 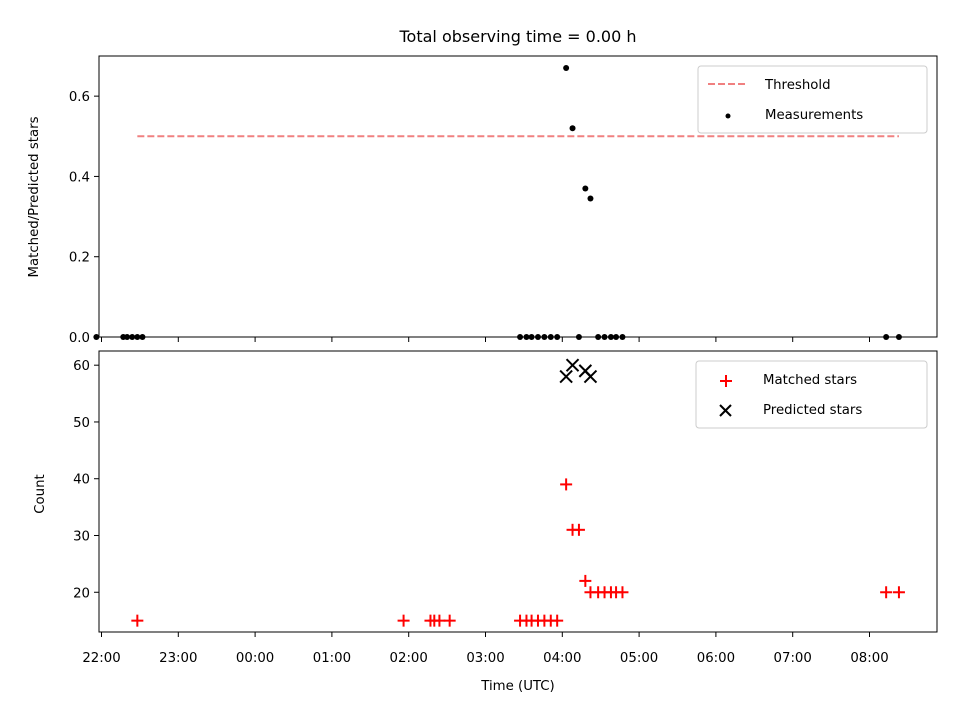 What do you see at coordinates (485, 658) in the screenshot?
I see `x-tick-label: 03:00` at bounding box center [485, 658].